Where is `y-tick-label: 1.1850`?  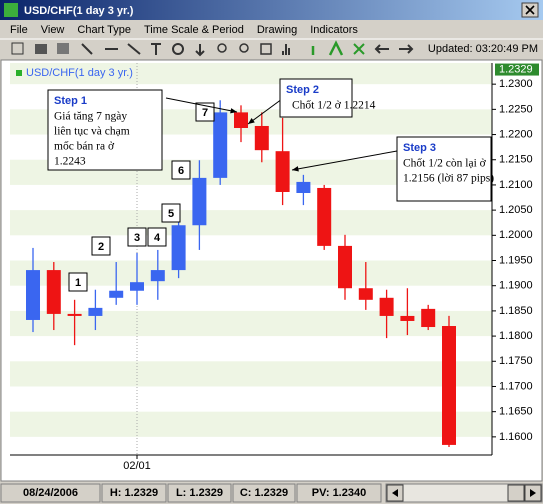
y-tick-label: 1.1850 is located at coordinates (516, 311).